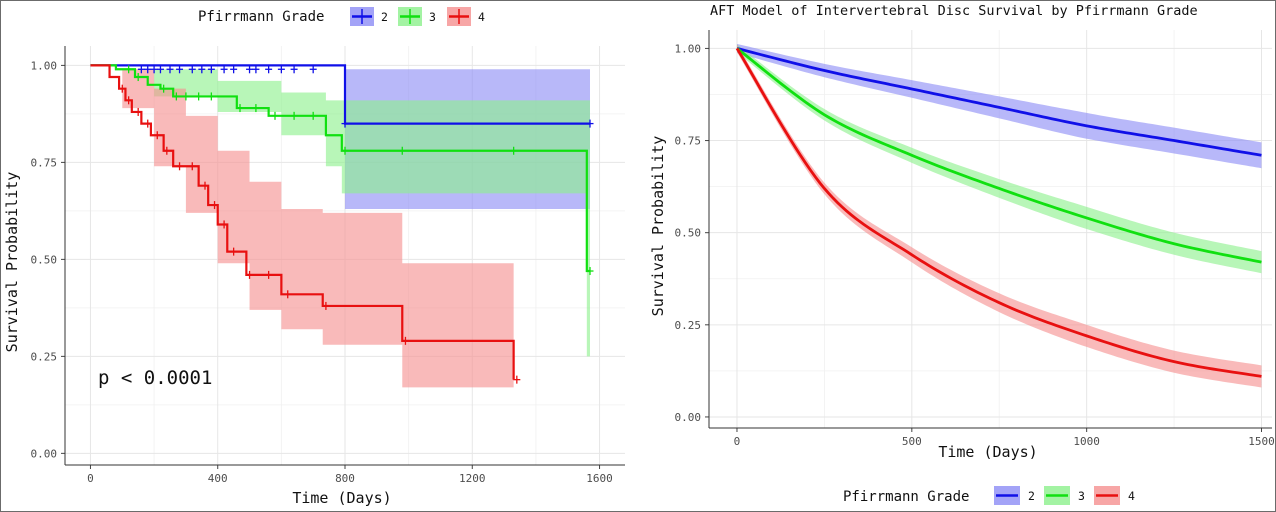 The height and width of the screenshot is (512, 1276). I want to click on aft-legend-label-4: 4, so click(1131, 496).